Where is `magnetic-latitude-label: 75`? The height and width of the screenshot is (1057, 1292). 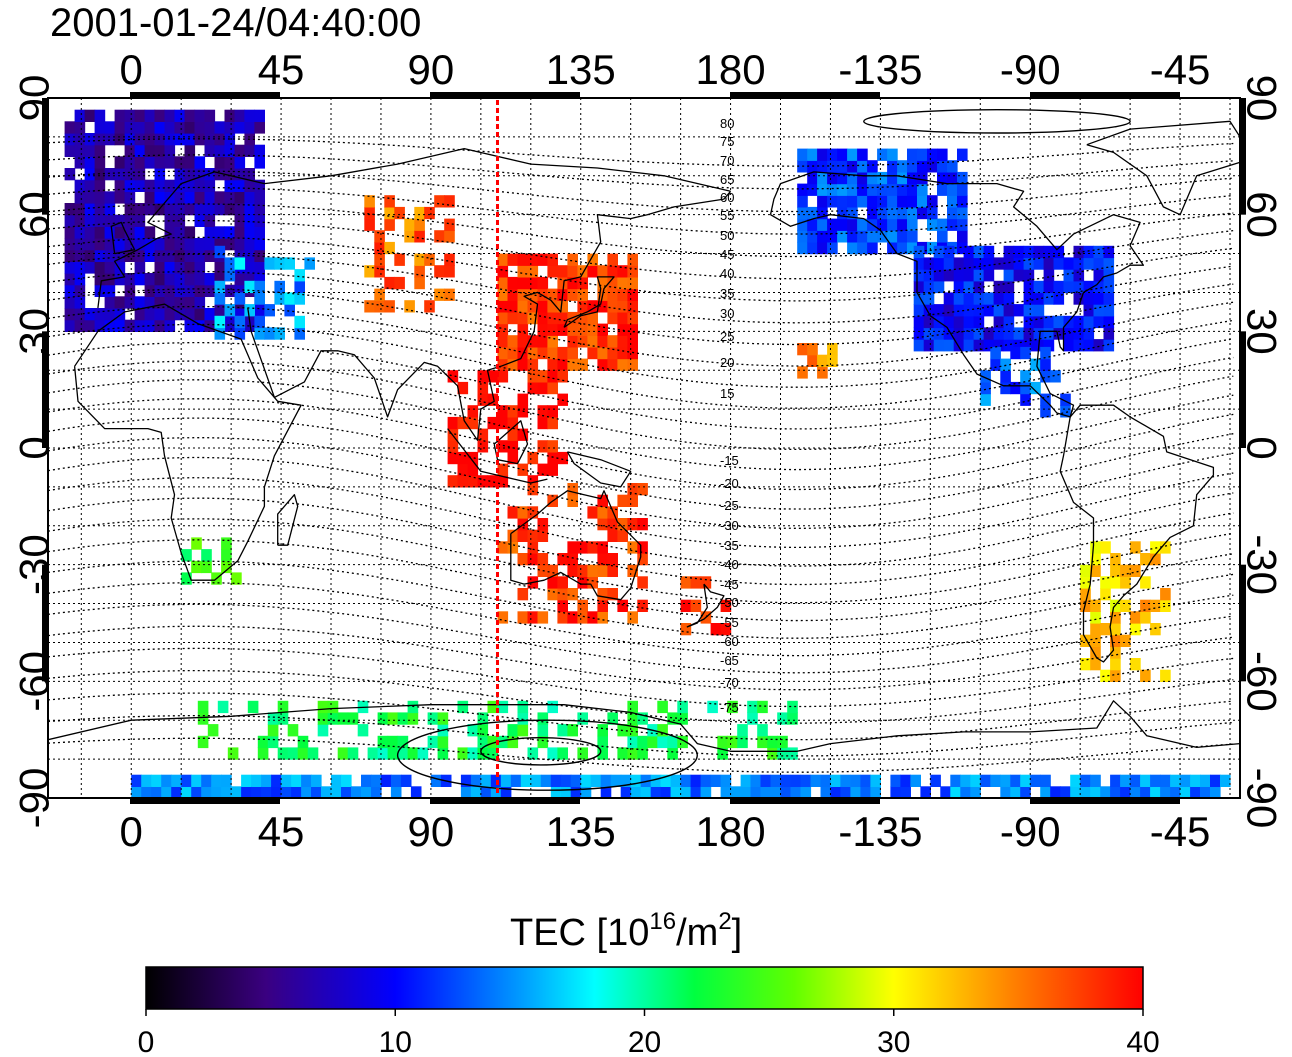 magnetic-latitude-label: 75 is located at coordinates (727, 141).